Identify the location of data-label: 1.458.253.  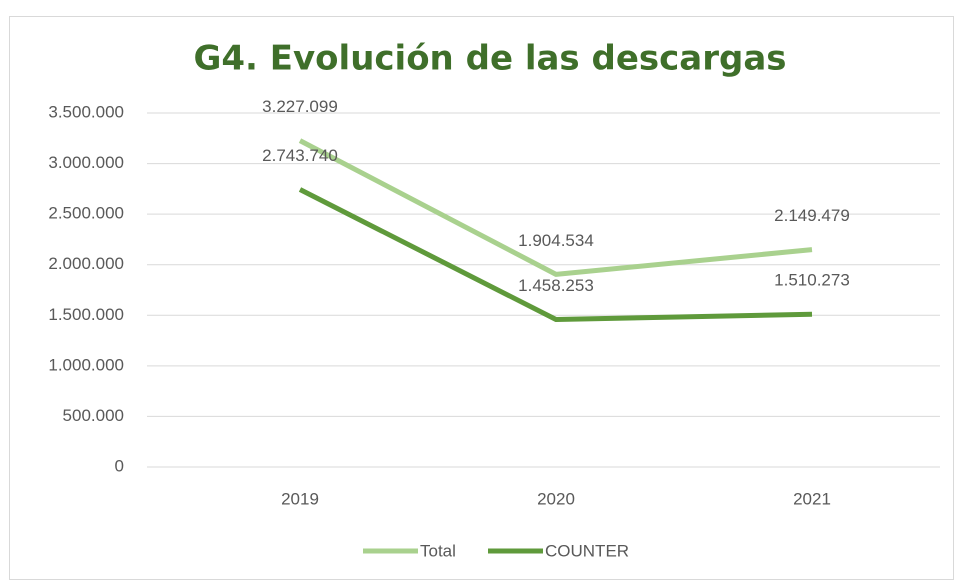
(556, 285).